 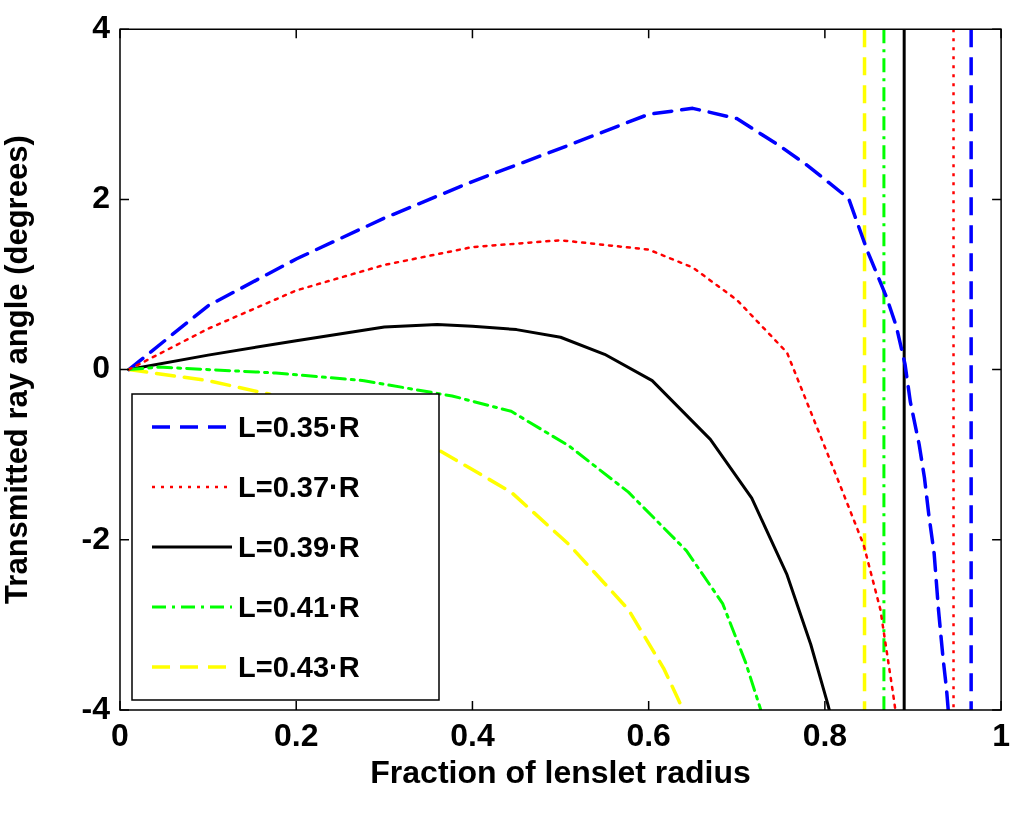 I want to click on legend-label: L=0.35·R, so click(x=299, y=427).